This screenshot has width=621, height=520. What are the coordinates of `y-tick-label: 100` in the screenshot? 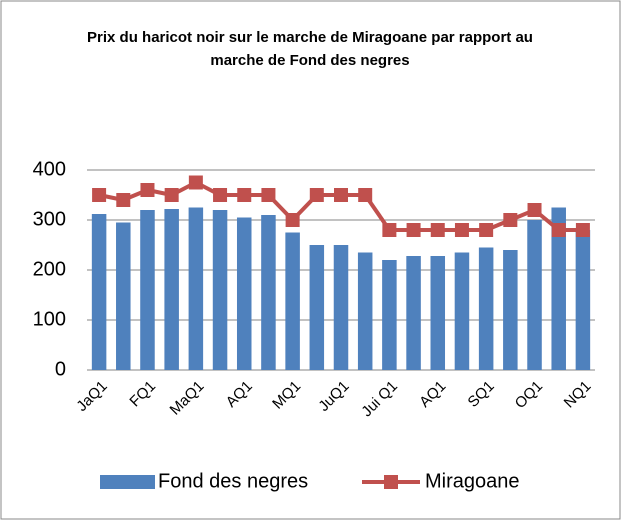 It's located at (49, 319).